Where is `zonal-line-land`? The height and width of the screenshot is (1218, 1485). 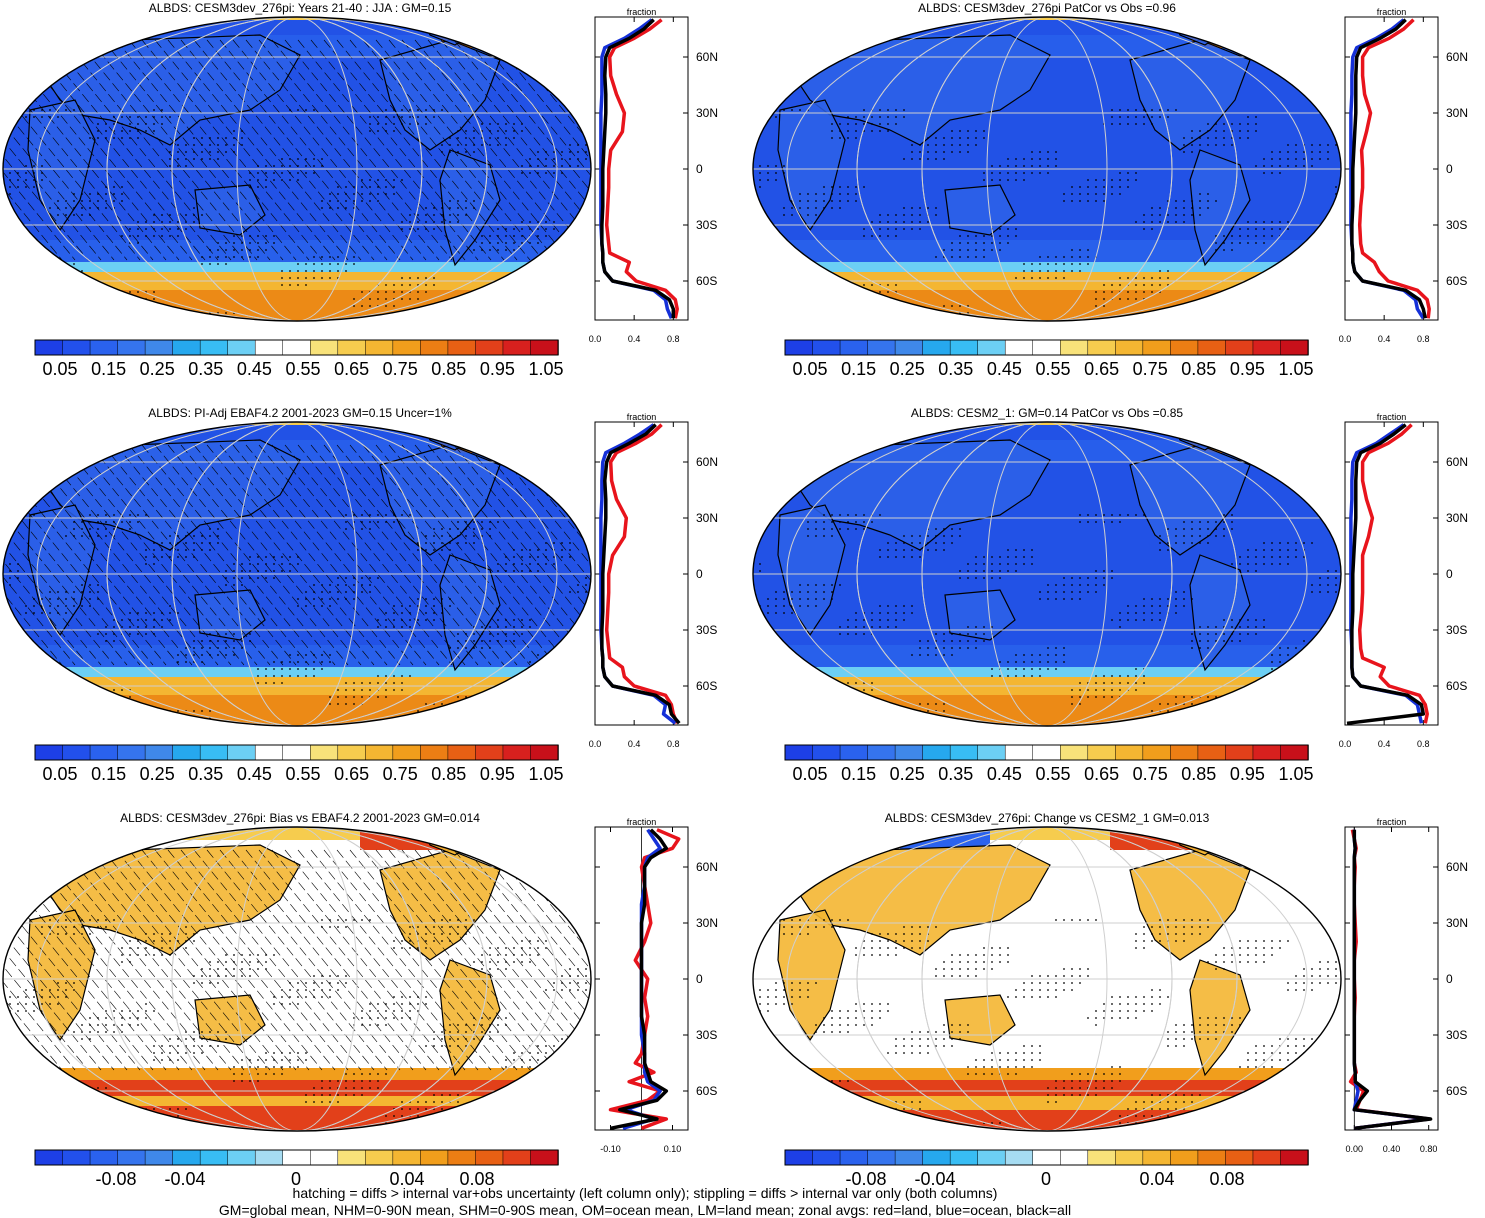
zonal-line-land is located at coordinates (641, 168).